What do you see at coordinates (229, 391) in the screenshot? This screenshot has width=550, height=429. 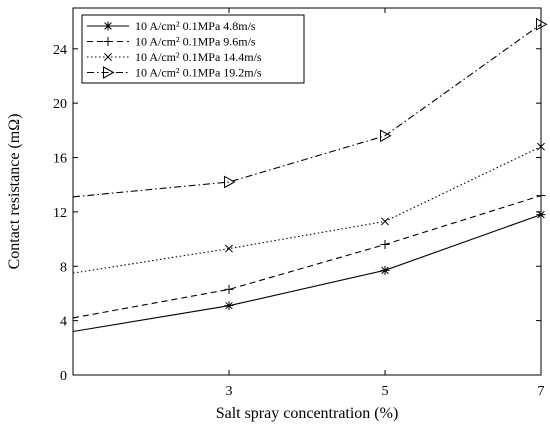 I see `x-tick-label: 3` at bounding box center [229, 391].